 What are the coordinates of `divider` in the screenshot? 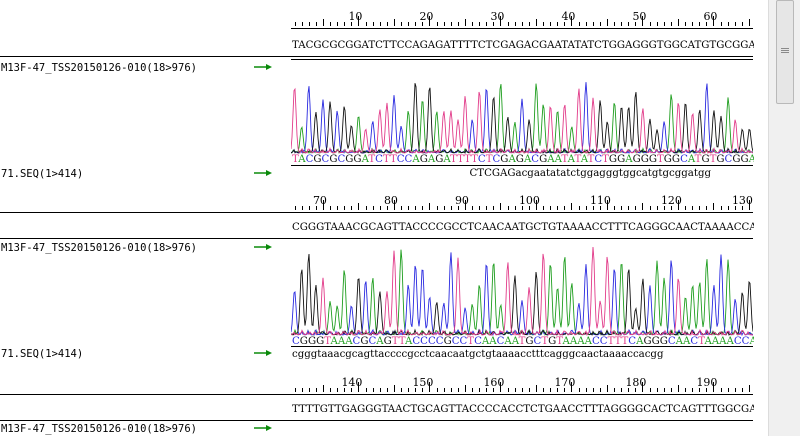 It's located at (376, 56).